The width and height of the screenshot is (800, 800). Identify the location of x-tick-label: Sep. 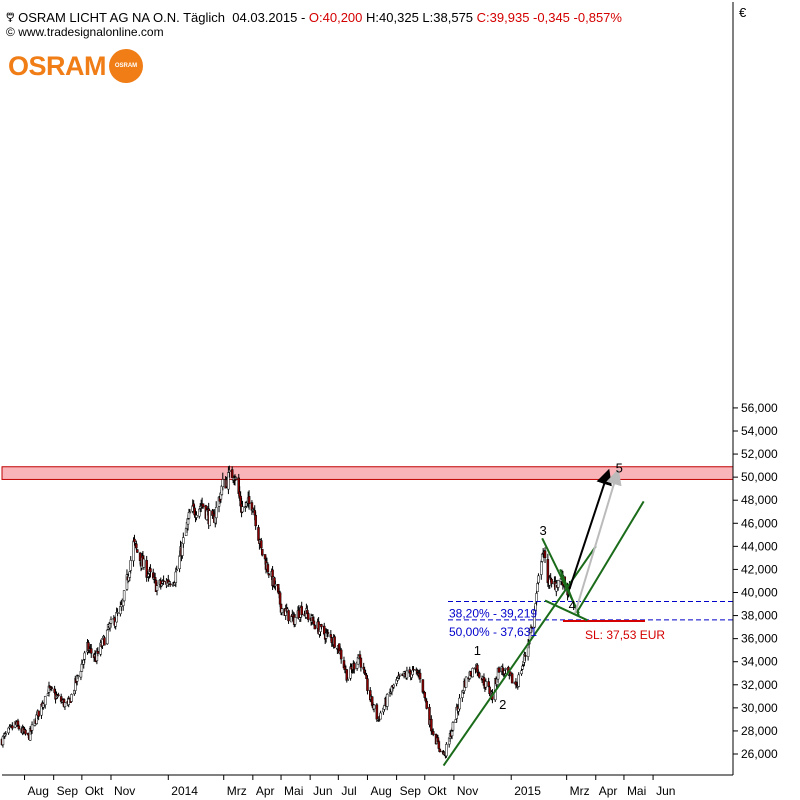
(68, 791).